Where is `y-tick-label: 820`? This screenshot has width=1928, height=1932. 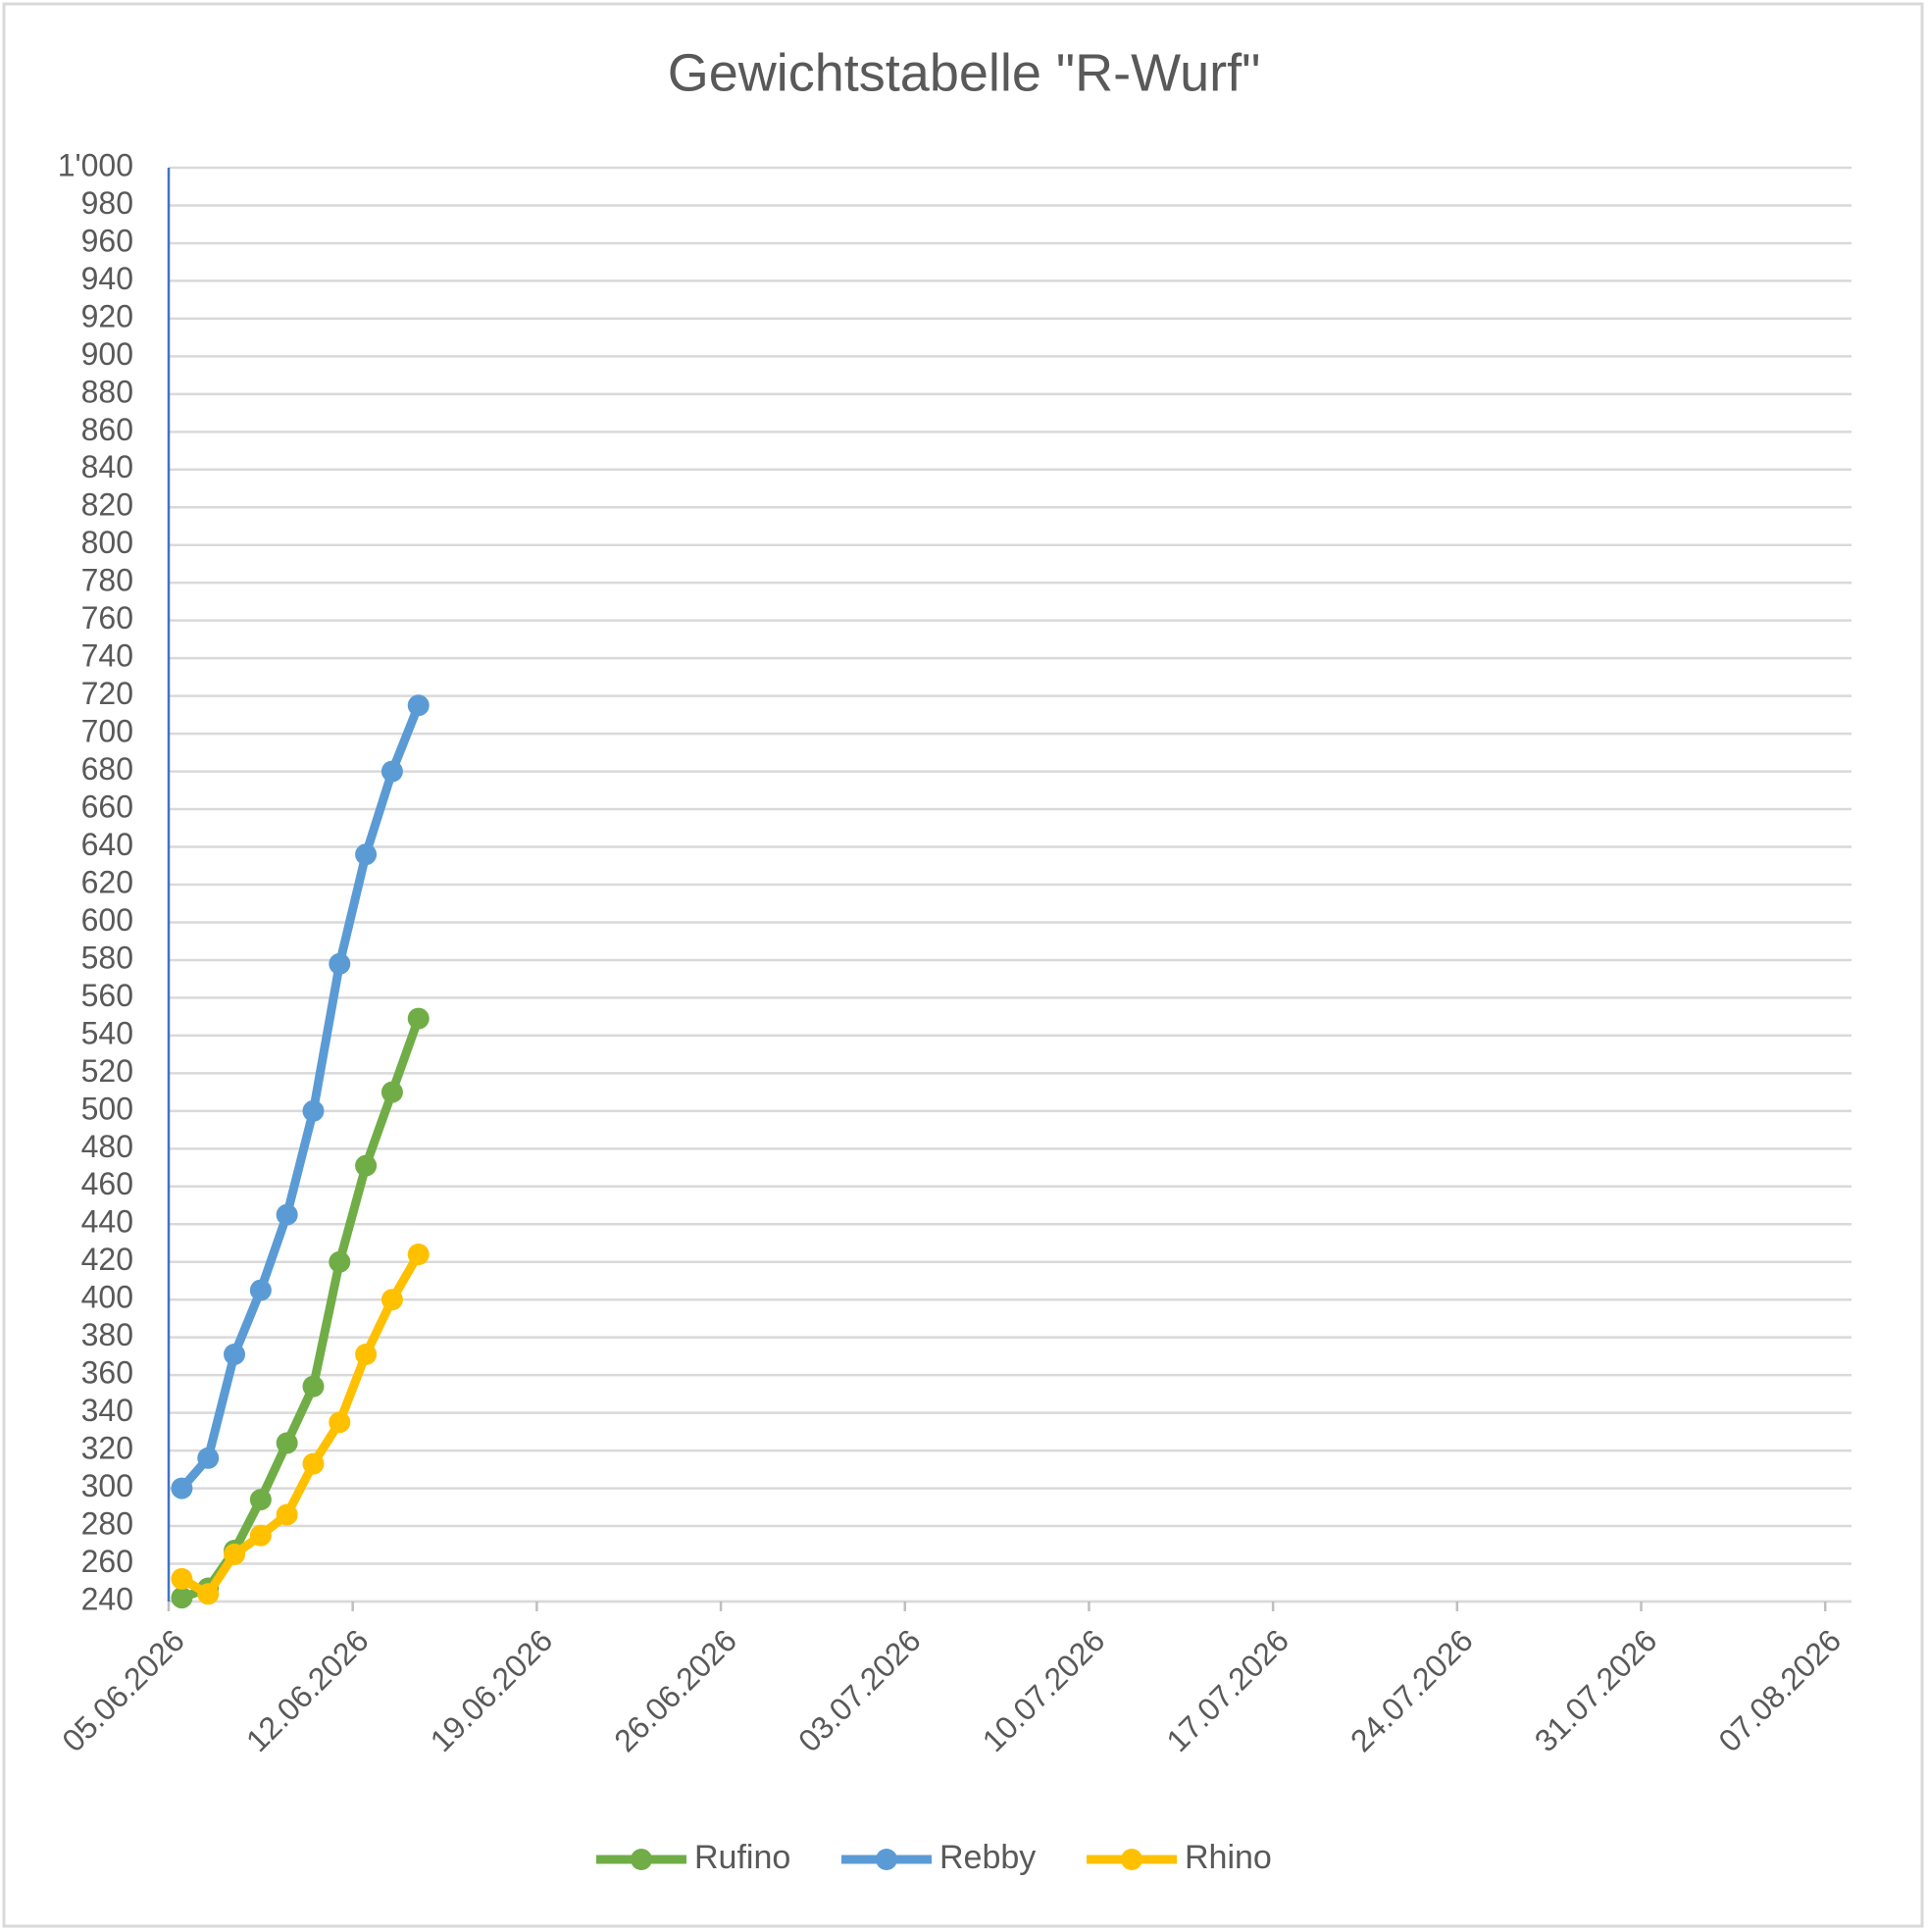
y-tick-label: 820 is located at coordinates (107, 505).